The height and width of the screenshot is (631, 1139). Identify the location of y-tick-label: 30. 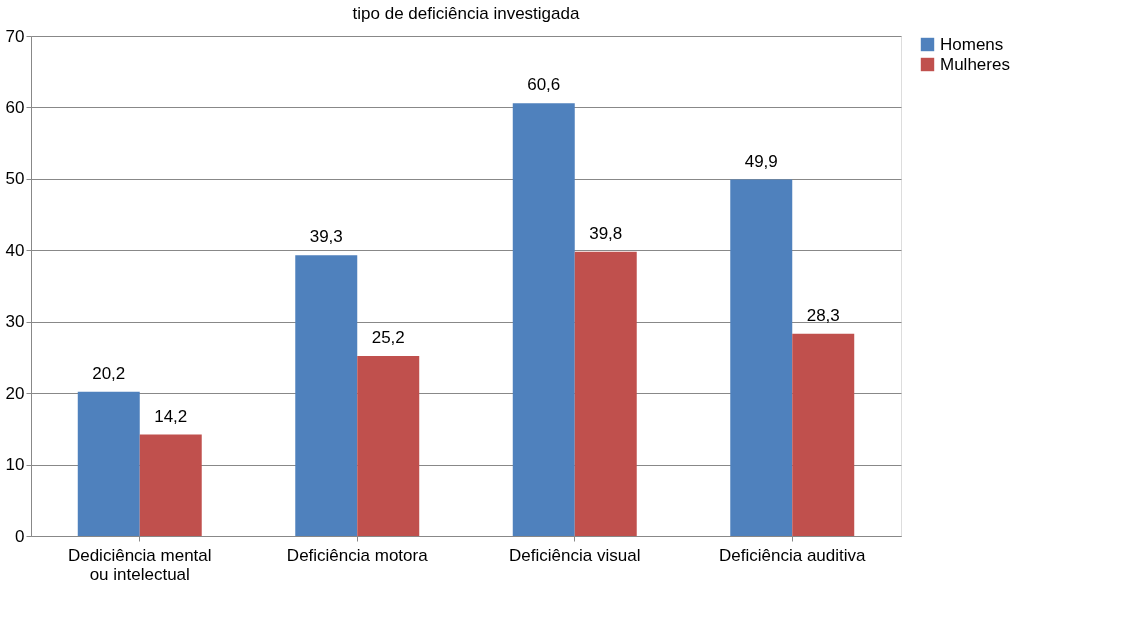
(15, 322).